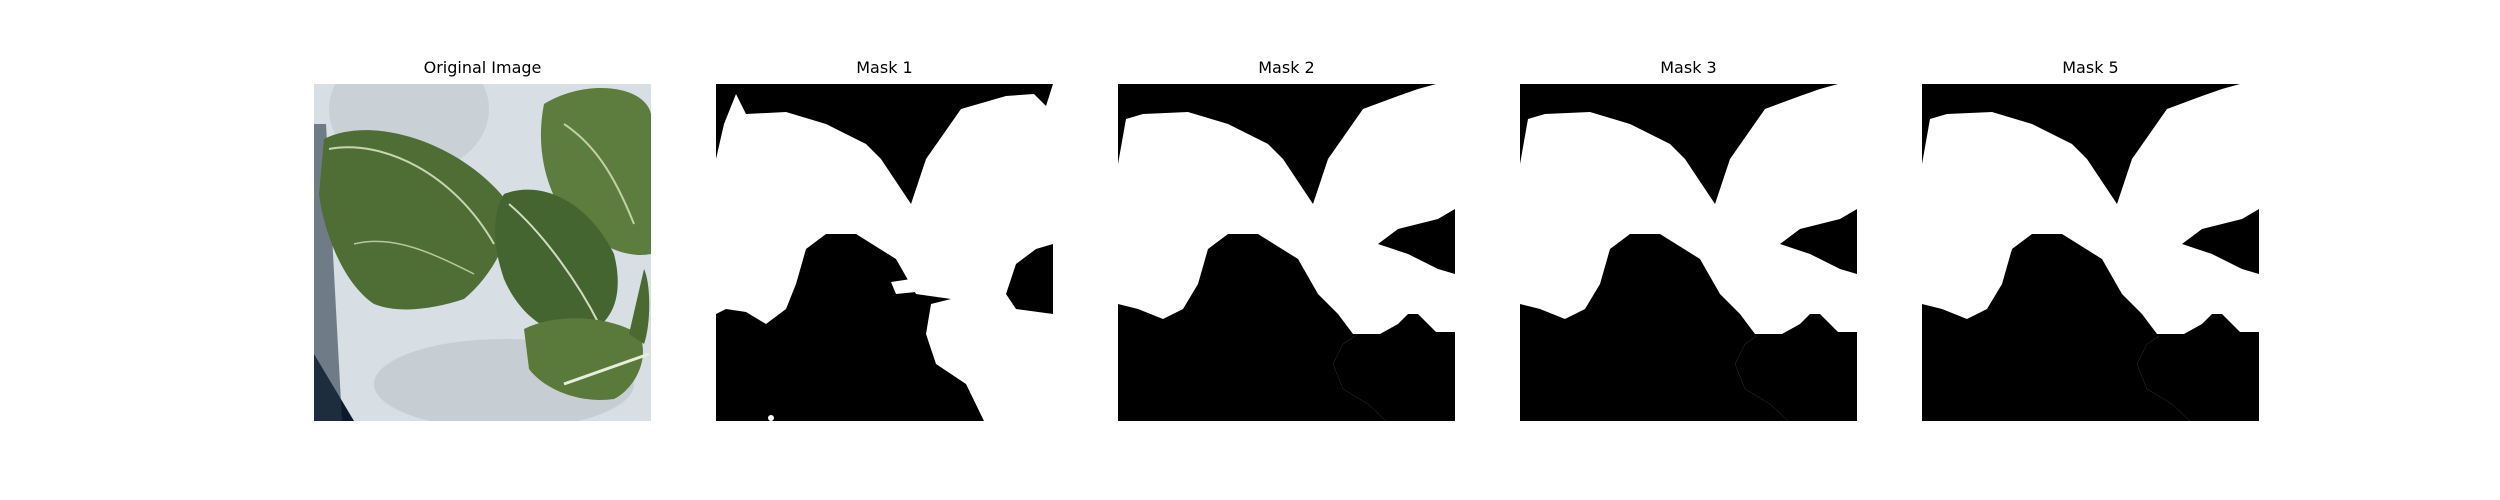 This screenshot has width=2500, height=500. What do you see at coordinates (1286, 67) in the screenshot?
I see `panel-title: Mask 2` at bounding box center [1286, 67].